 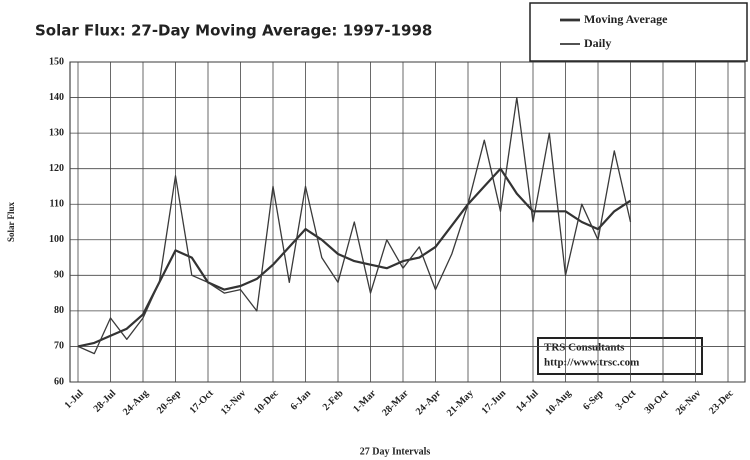 What do you see at coordinates (395, 403) in the screenshot?
I see `x-tick-label: 28-Mar` at bounding box center [395, 403].